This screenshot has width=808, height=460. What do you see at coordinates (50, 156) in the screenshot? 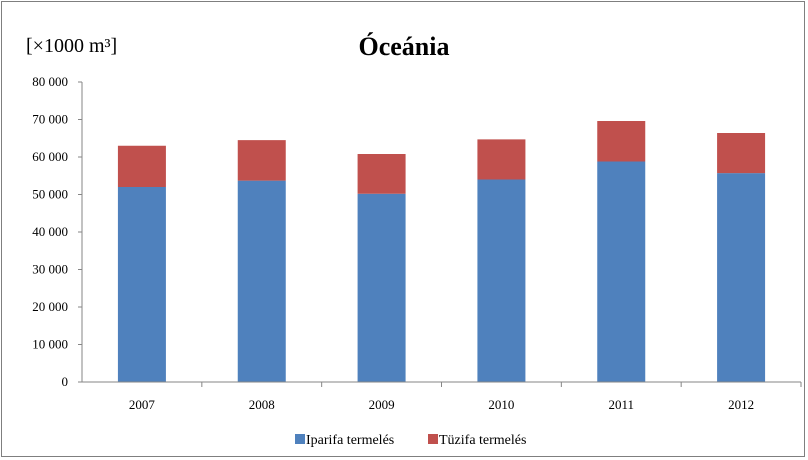
I see `y-tick-label: 60 000` at bounding box center [50, 156].